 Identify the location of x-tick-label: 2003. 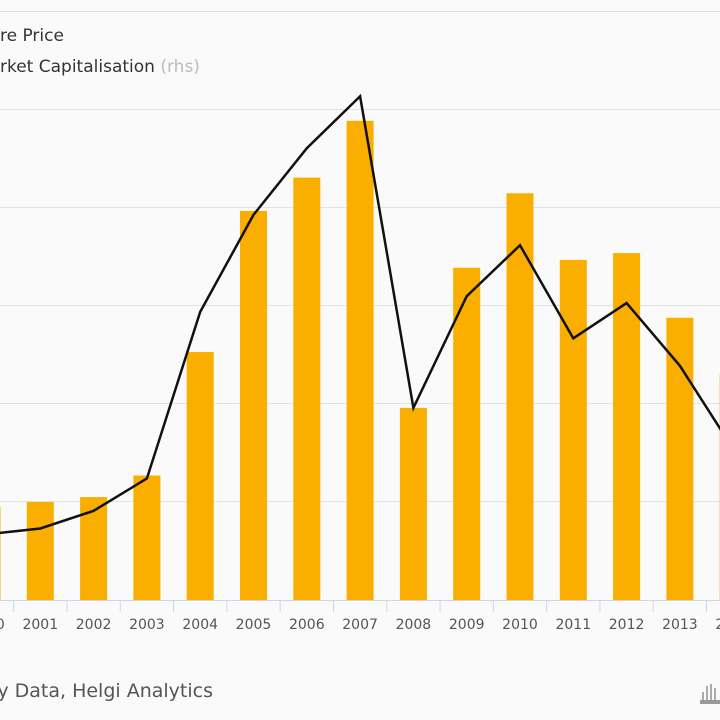
(147, 625).